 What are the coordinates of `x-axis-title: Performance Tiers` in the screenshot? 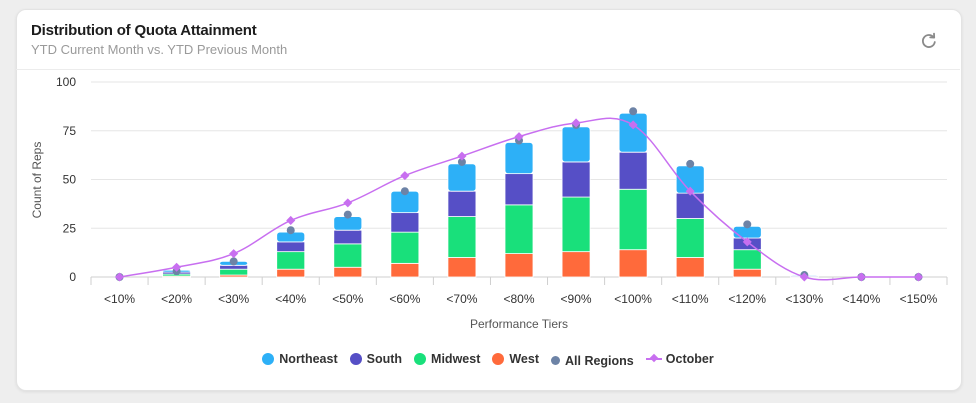 It's located at (519, 324).